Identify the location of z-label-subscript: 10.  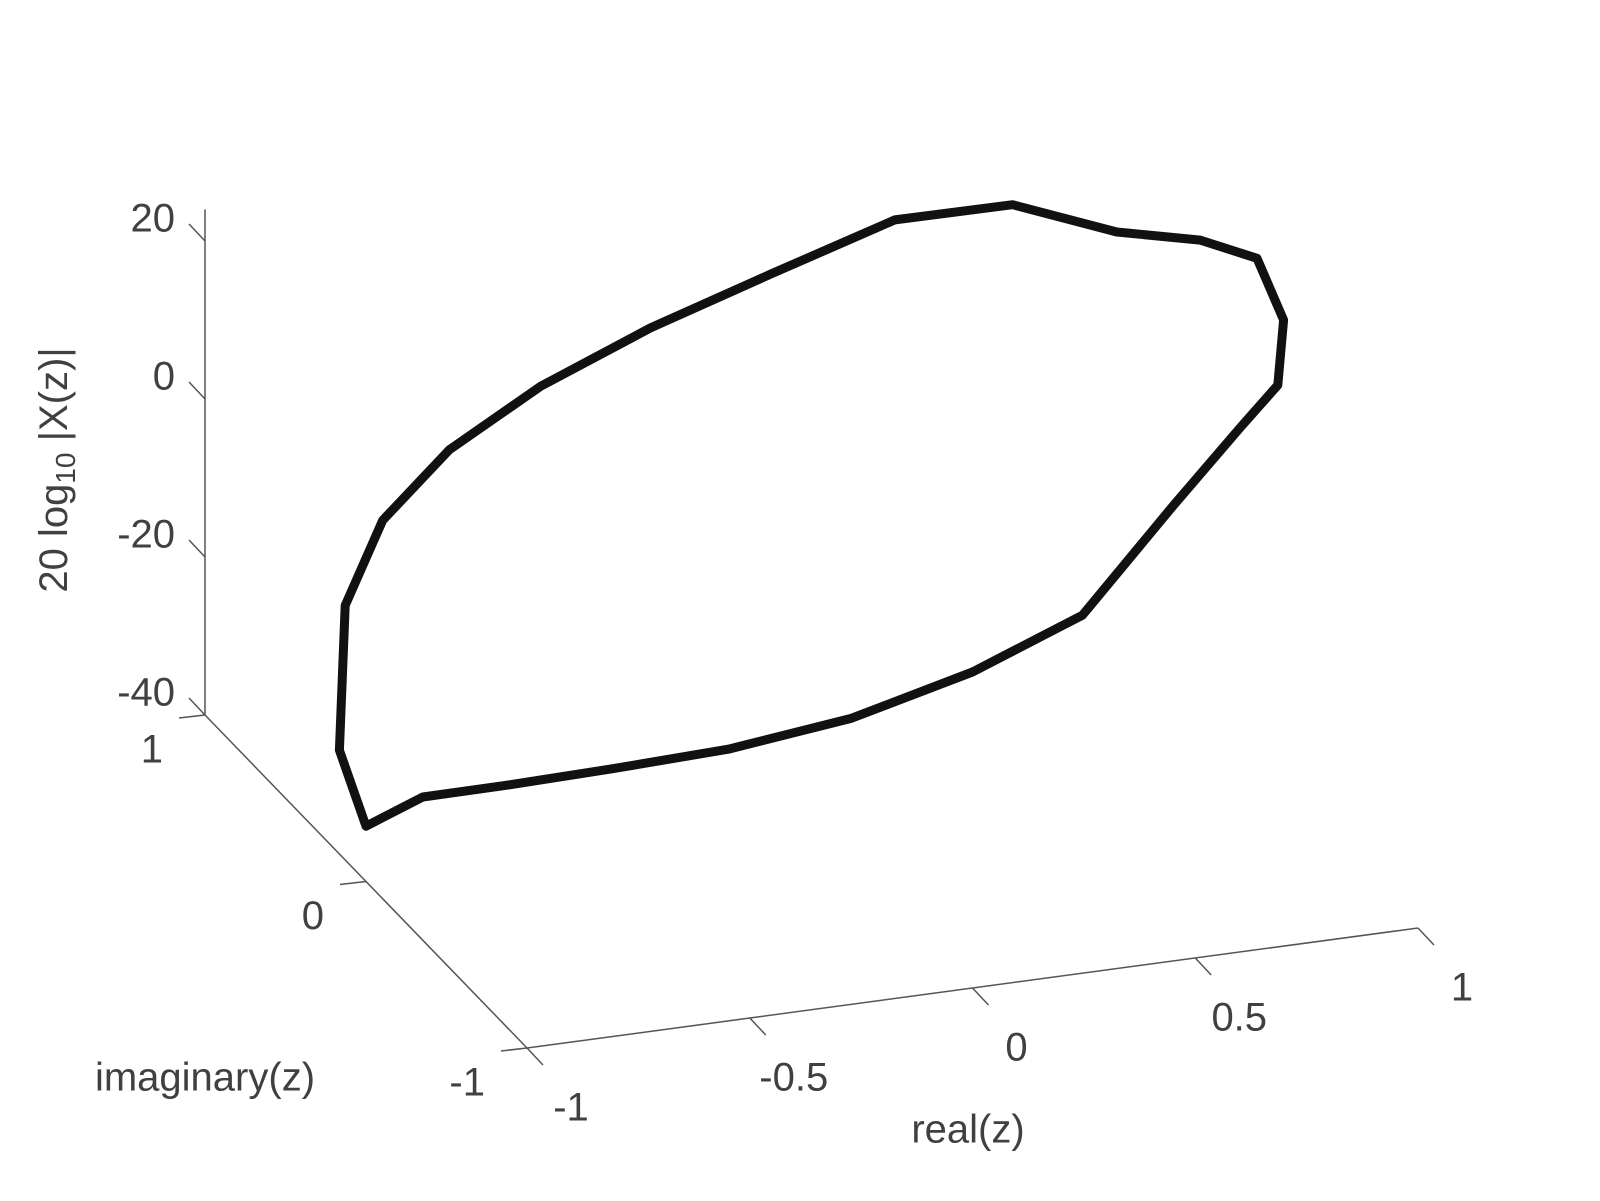
(65, 468).